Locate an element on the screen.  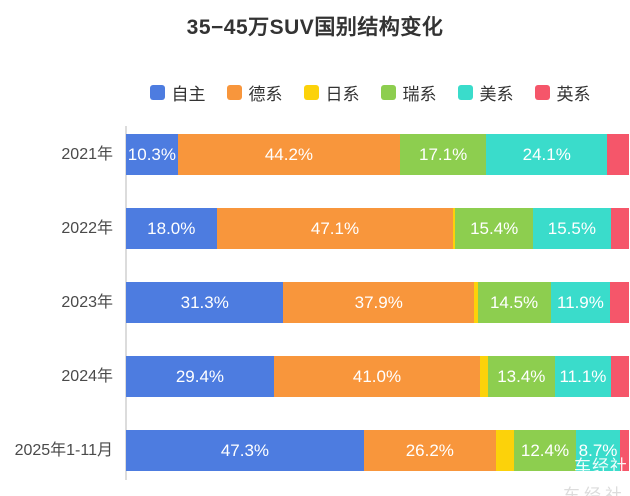
bar-segment-german-2023年: 37.9% is located at coordinates (379, 302).